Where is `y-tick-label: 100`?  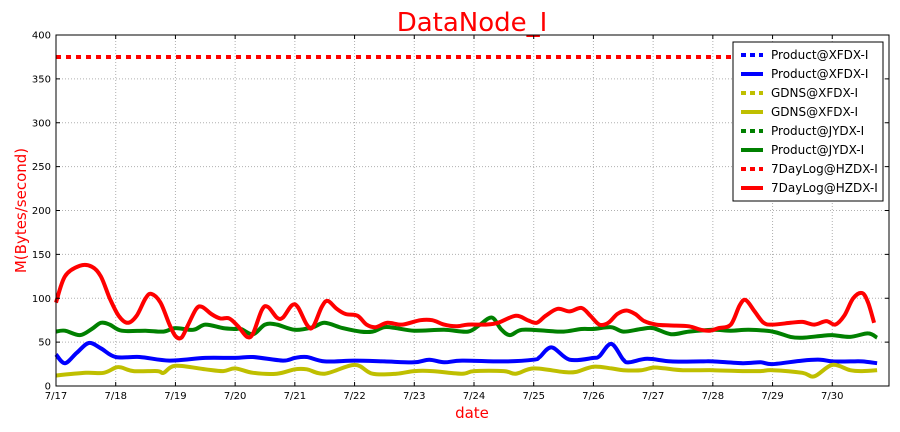
y-tick-label: 100 is located at coordinates (41, 299).